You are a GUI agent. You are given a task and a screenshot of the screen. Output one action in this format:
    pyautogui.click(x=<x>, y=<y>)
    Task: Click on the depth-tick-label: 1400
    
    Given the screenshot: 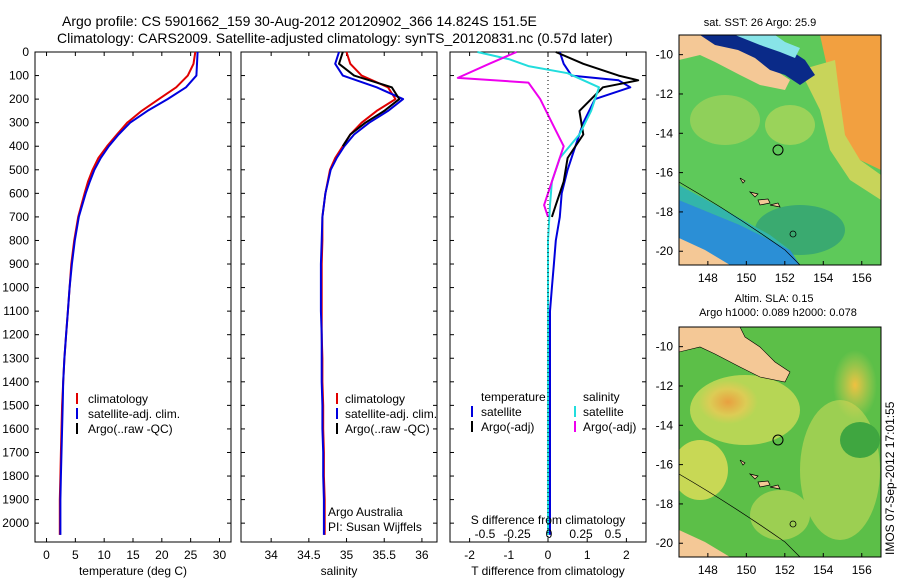 What is the action you would take?
    pyautogui.click(x=15, y=382)
    